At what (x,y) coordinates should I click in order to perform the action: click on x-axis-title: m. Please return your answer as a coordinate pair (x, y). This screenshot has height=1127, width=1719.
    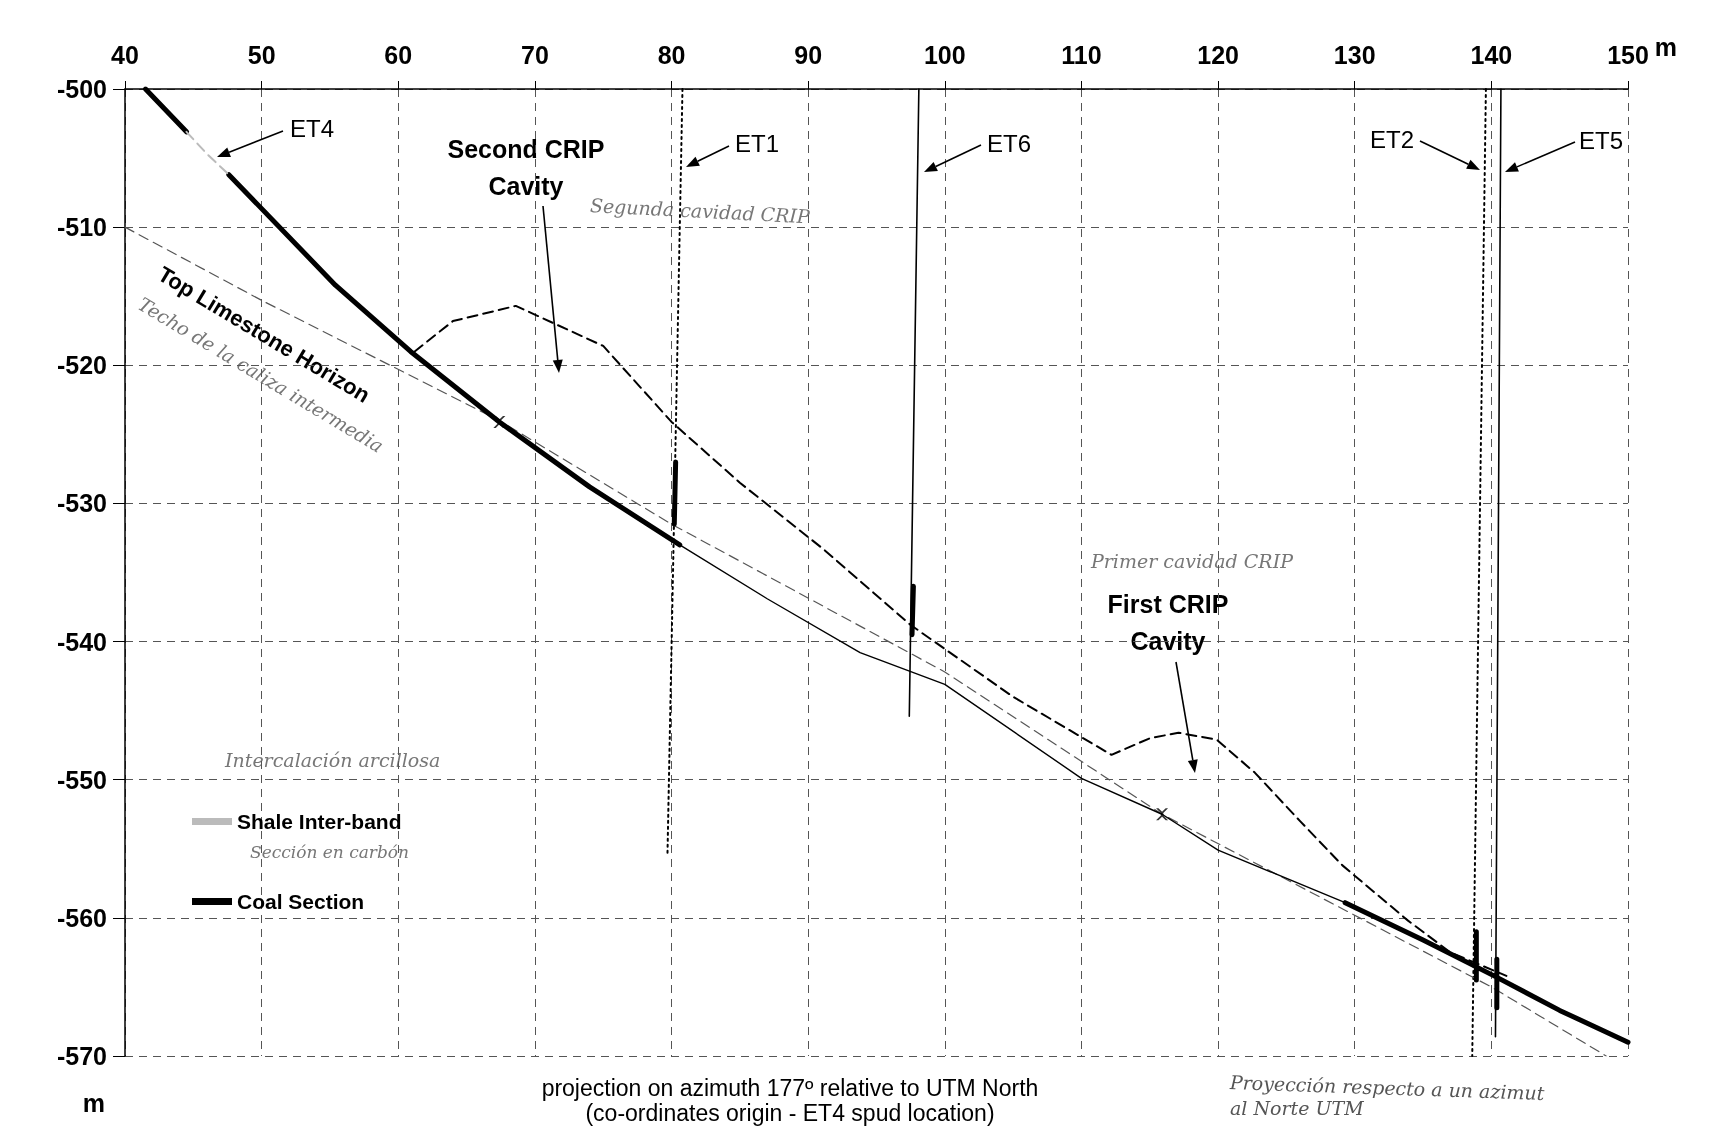
    Looking at the image, I should click on (1665, 46).